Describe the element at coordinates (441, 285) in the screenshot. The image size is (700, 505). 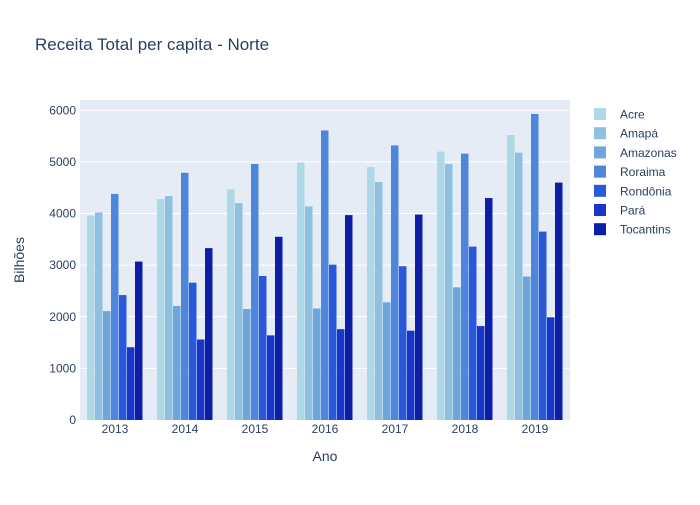
I see `bar-acre-2018` at that location.